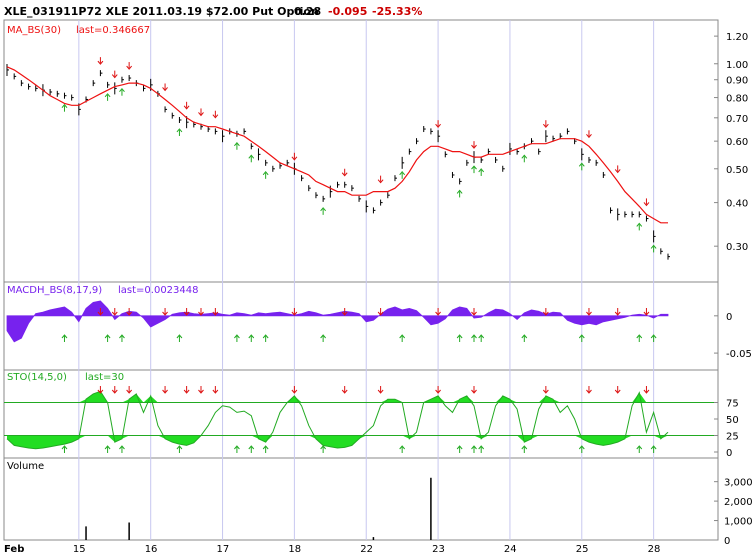 This screenshot has height=554, width=754. Describe the element at coordinates (729, 453) in the screenshot. I see `sto-ytick-label: 0` at that location.